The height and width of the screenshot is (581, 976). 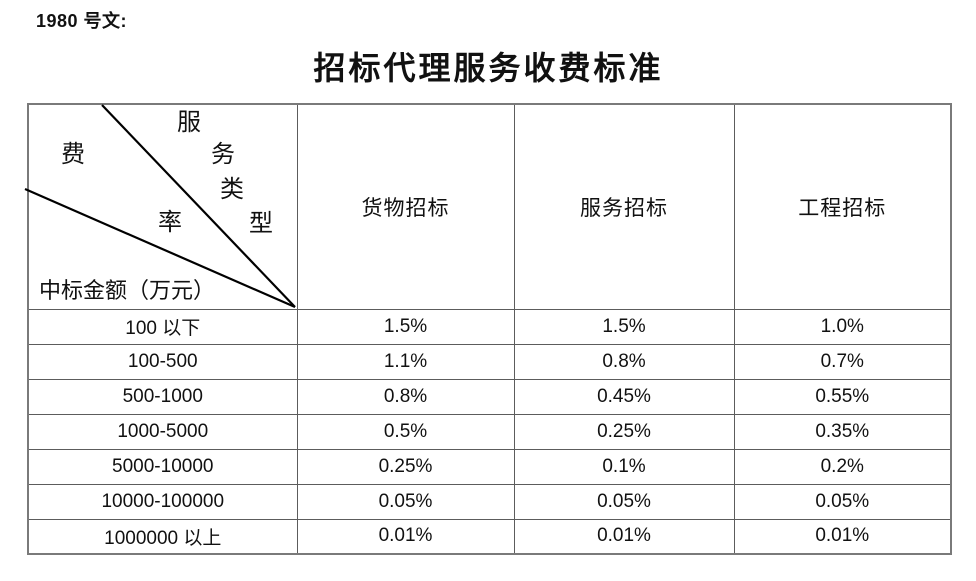 What do you see at coordinates (488, 68) in the screenshot?
I see `page-title: 招标代理服务收费标准` at bounding box center [488, 68].